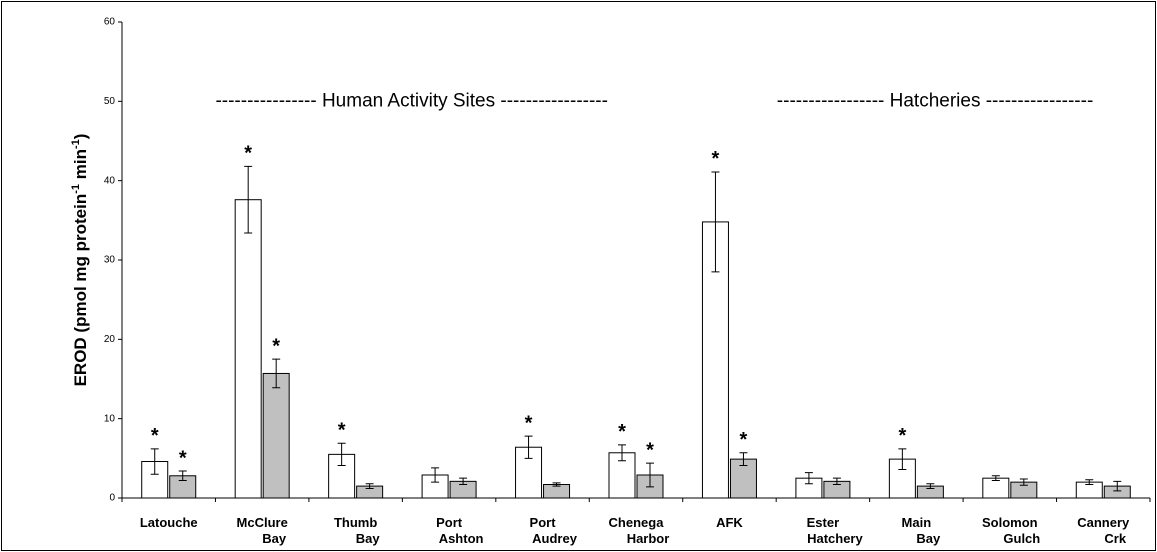 The height and width of the screenshot is (552, 1157). What do you see at coordinates (1115, 538) in the screenshot?
I see `x-tick-line: Crk` at bounding box center [1115, 538].